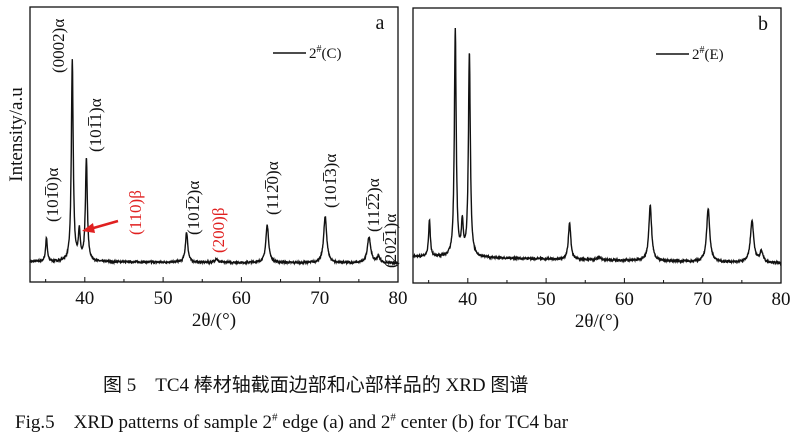 This screenshot has height=443, width=793. Describe the element at coordinates (708, 54) in the screenshot. I see `legend-label: 2#(E)` at that location.